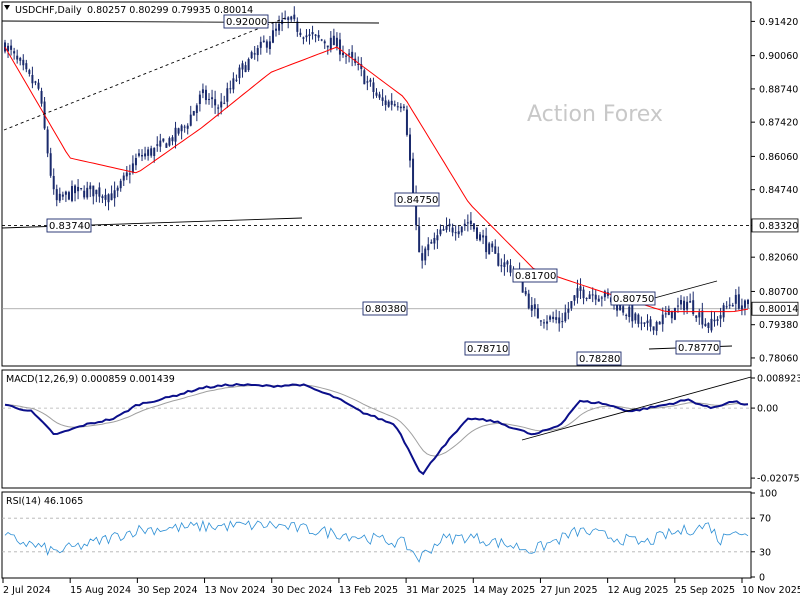 This screenshot has width=800, height=600. Describe the element at coordinates (778, 292) in the screenshot. I see `price-y-tick-label: 0.80700` at that location.